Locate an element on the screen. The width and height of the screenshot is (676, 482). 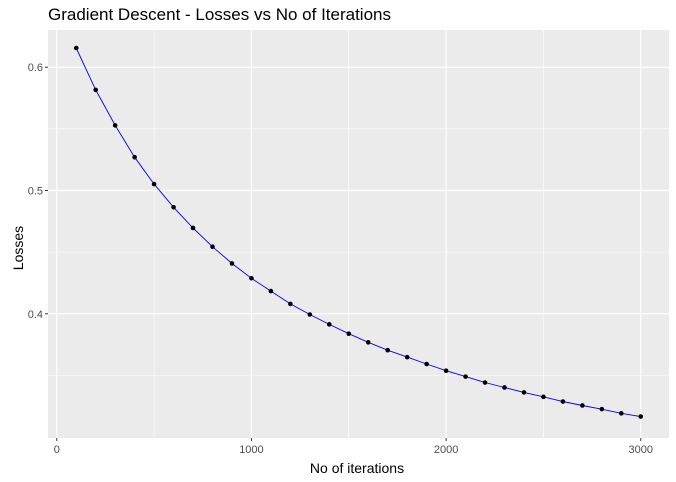
y-tick-label: 0.5 is located at coordinates (35, 191).